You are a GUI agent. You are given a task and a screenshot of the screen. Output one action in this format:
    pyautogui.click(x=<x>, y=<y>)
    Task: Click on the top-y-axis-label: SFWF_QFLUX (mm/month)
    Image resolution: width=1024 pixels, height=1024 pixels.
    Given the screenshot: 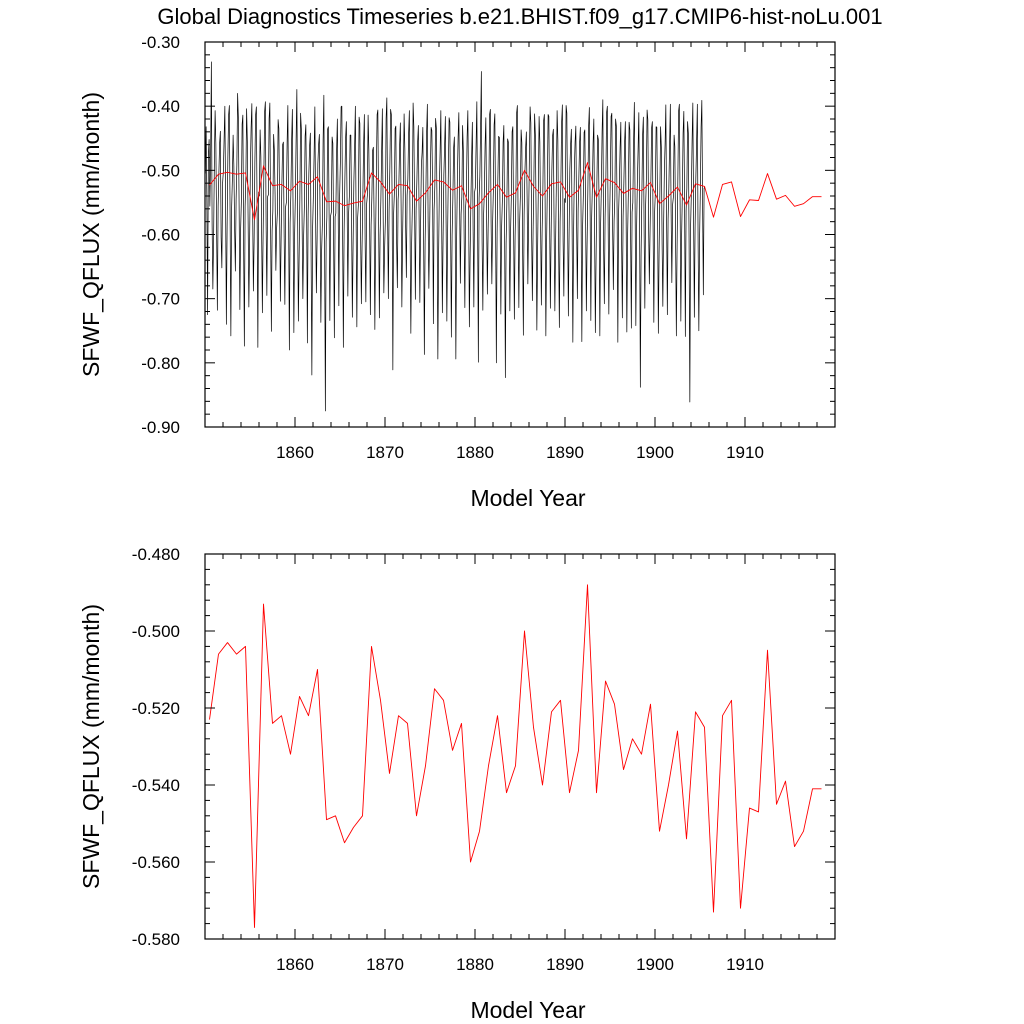 What is the action you would take?
    pyautogui.click(x=91, y=234)
    